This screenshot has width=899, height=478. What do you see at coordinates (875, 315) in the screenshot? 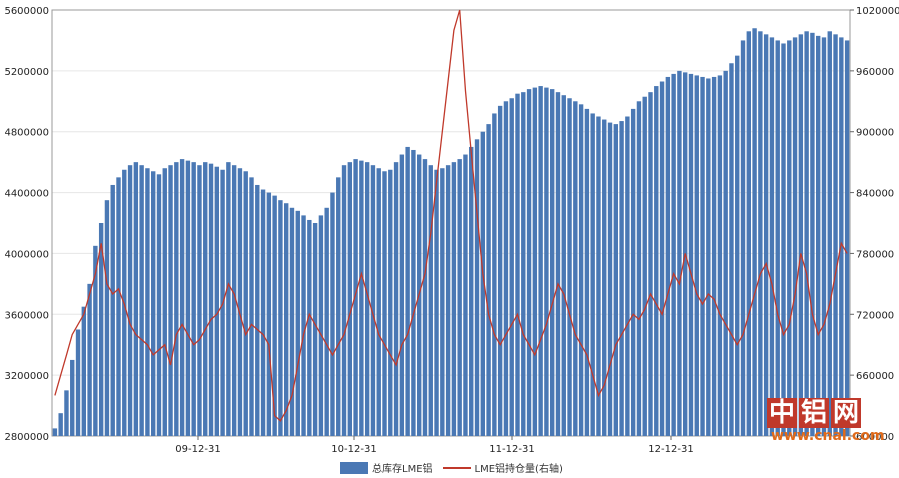
I see `right-tick-label: 720000` at bounding box center [875, 315].